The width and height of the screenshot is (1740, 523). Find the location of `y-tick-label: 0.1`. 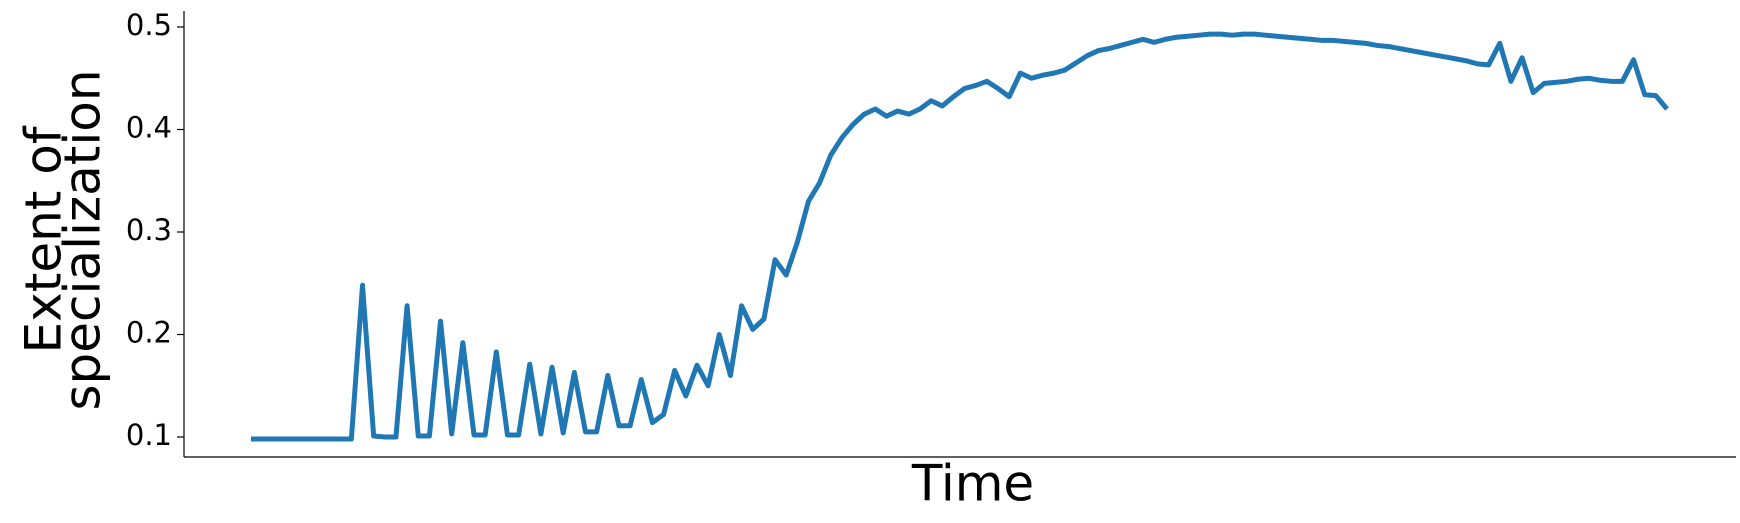

y-tick-label: 0.1 is located at coordinates (149, 435).